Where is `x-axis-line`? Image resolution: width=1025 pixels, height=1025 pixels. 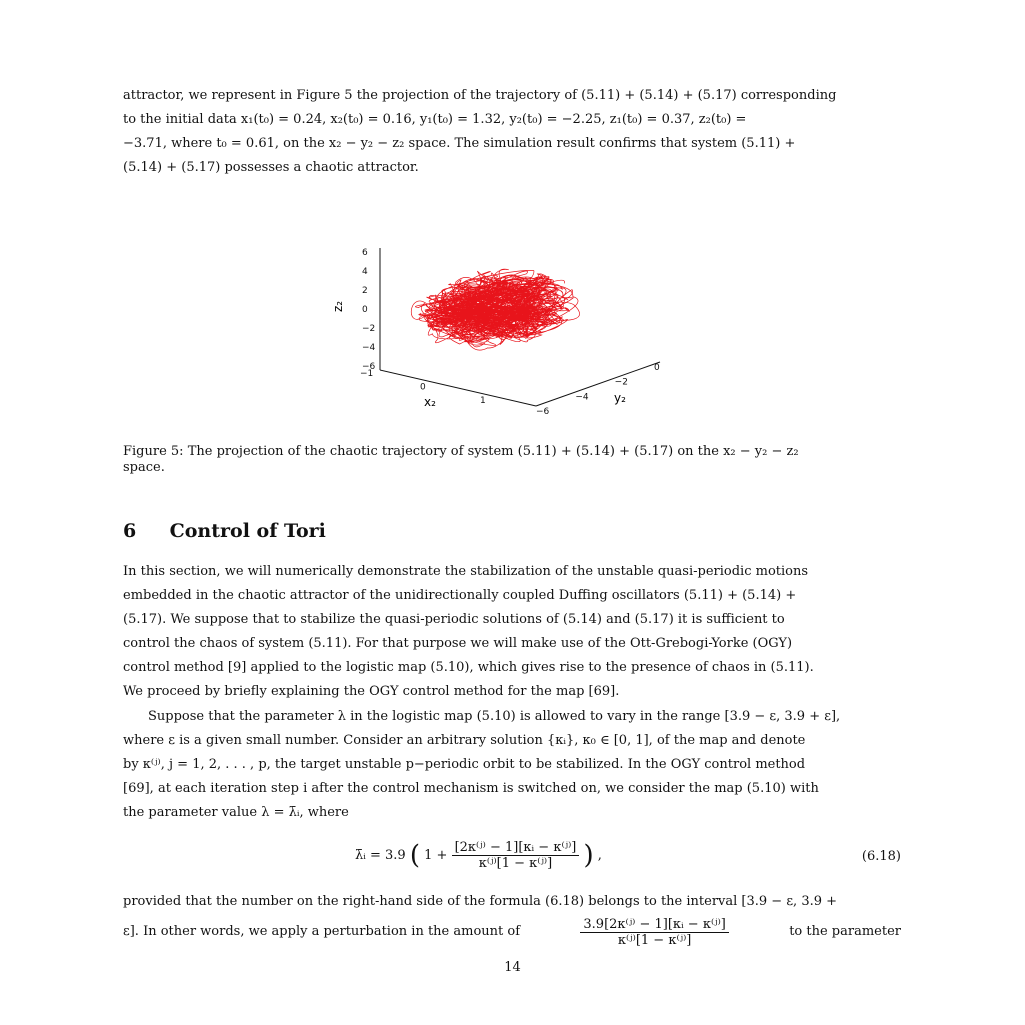
x-axis-line is located at coordinates (458, 388).